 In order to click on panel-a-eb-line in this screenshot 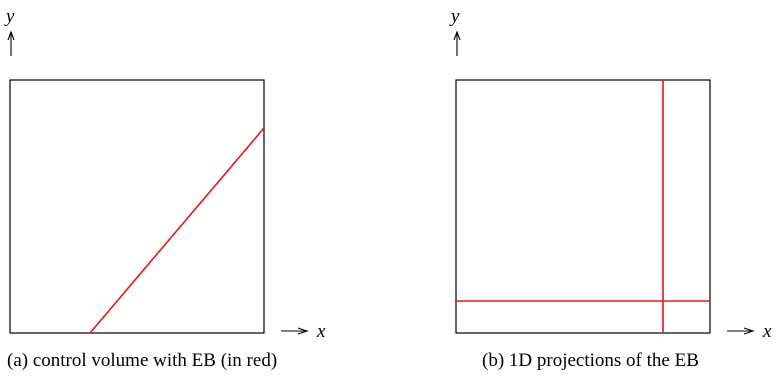, I will do `click(177, 230)`.